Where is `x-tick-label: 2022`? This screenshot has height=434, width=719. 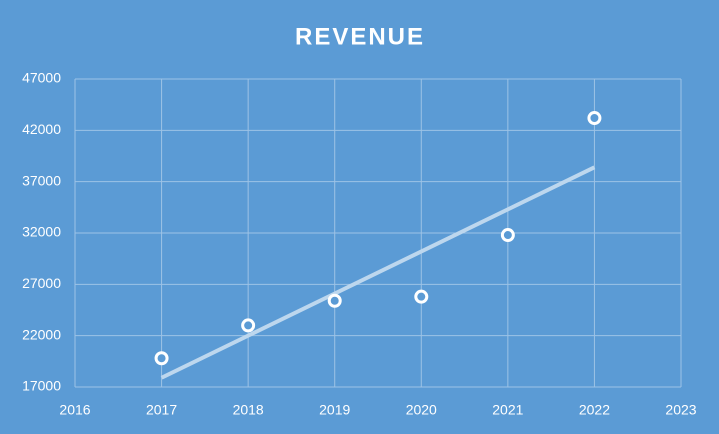
x-tick-label: 2022 is located at coordinates (594, 410).